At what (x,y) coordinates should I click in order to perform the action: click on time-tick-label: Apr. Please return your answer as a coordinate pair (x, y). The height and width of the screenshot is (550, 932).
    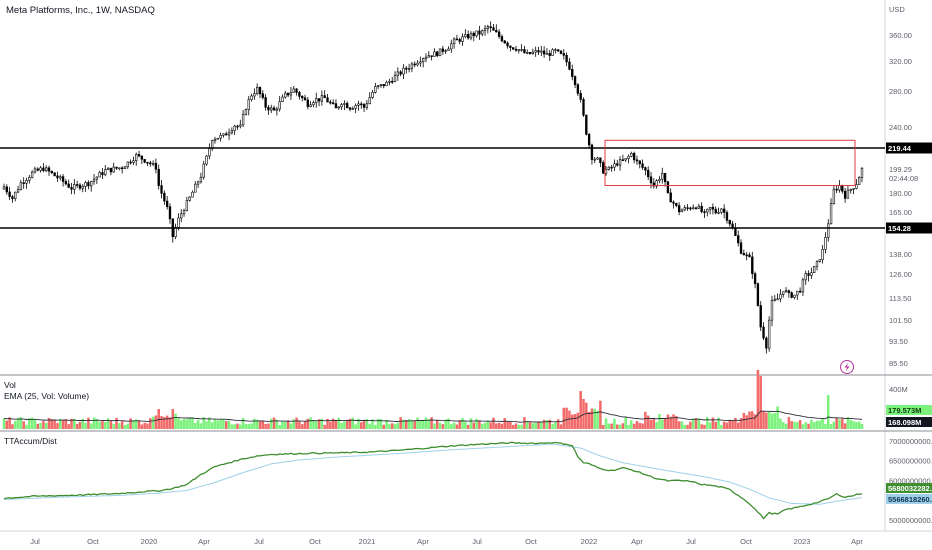
    Looking at the image, I should click on (637, 541).